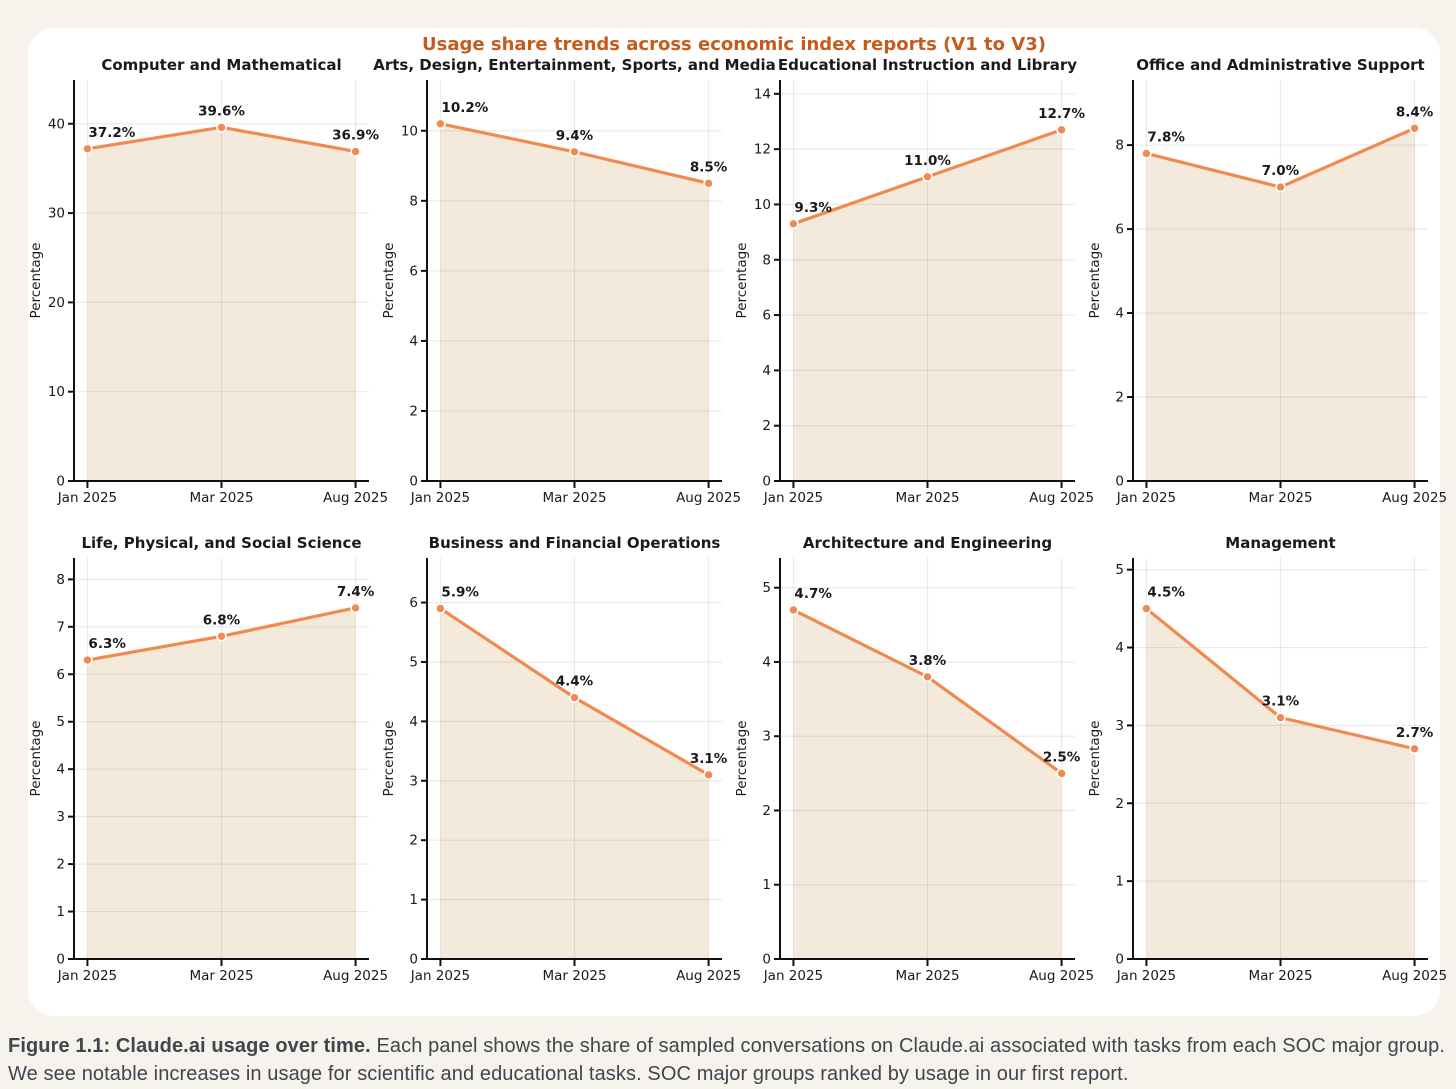 This screenshot has height=1089, width=1456. What do you see at coordinates (762, 287) in the screenshot?
I see `y-tick-labels: 0 2 4 6 8 10 12 14` at bounding box center [762, 287].